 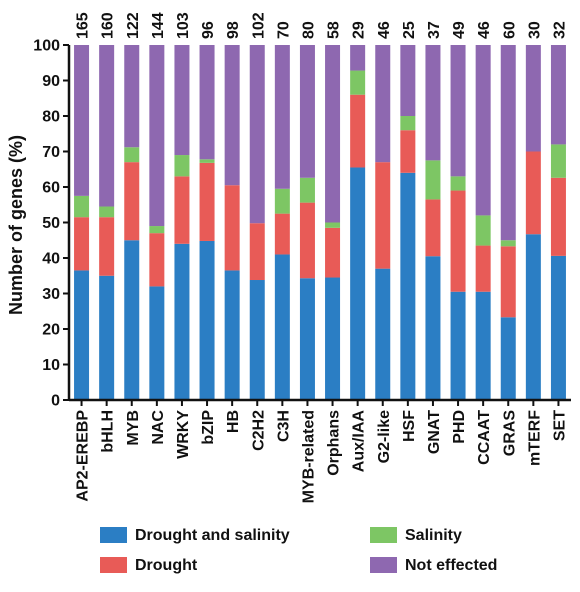 I want to click on x-tick-label: Orphans, so click(x=334, y=443).